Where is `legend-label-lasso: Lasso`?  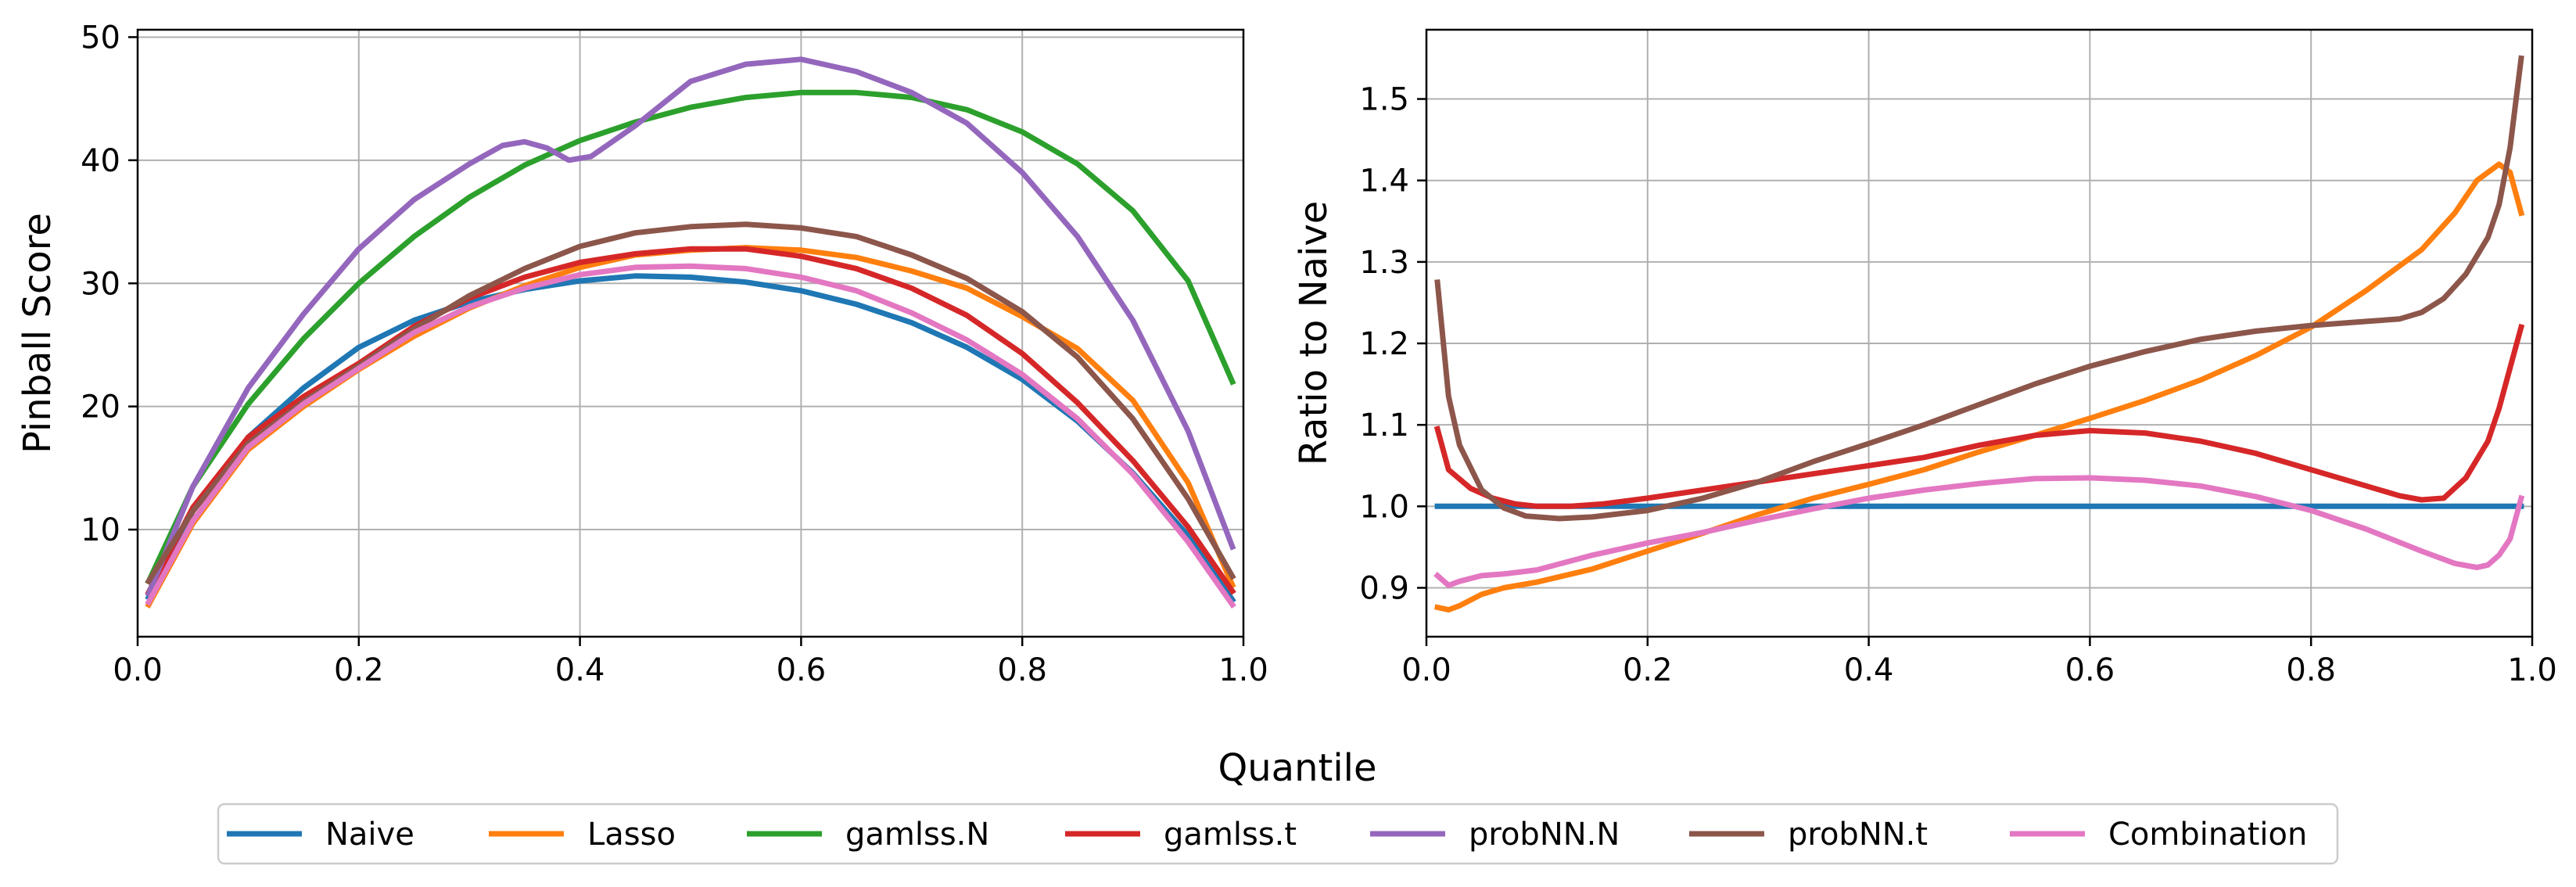 legend-label-lasso: Lasso is located at coordinates (631, 835).